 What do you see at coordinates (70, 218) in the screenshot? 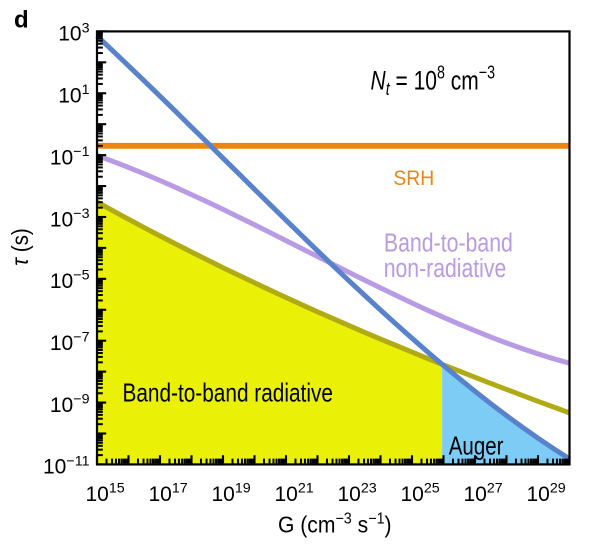
I see `y-tick-label-10e-3: 10⁻³` at bounding box center [70, 218].